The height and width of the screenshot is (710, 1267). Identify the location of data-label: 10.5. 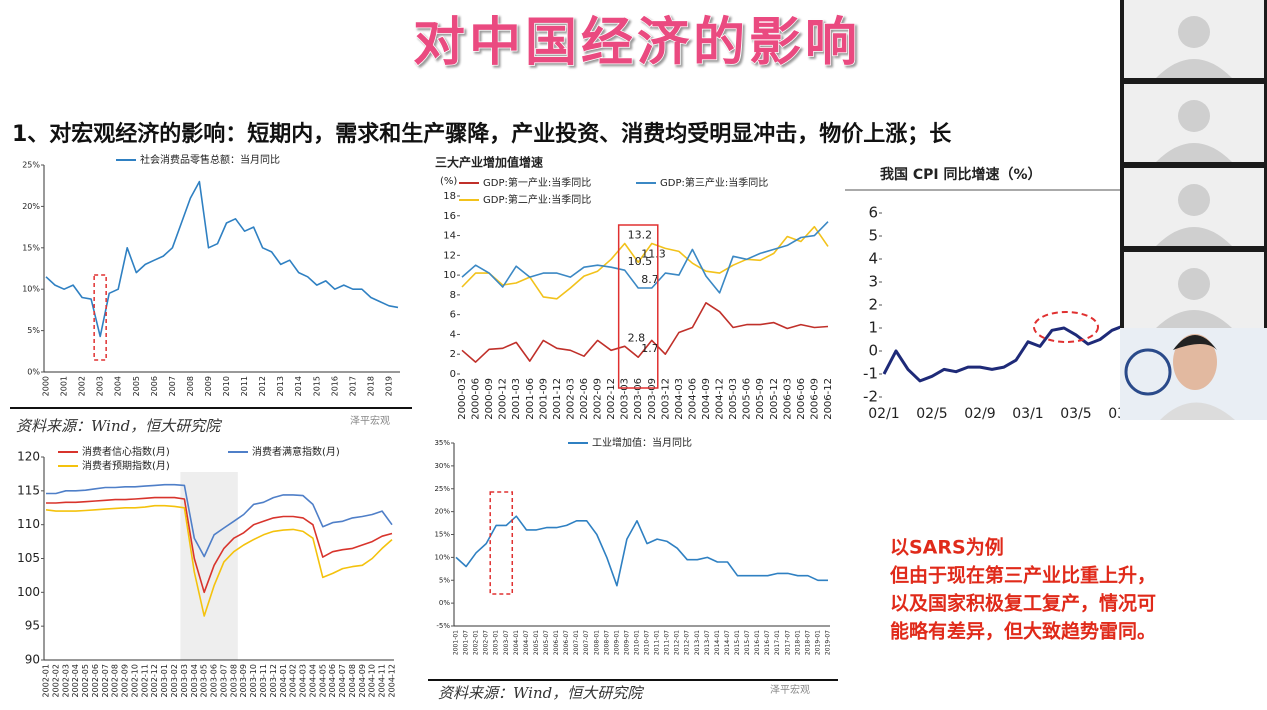
(640, 261).